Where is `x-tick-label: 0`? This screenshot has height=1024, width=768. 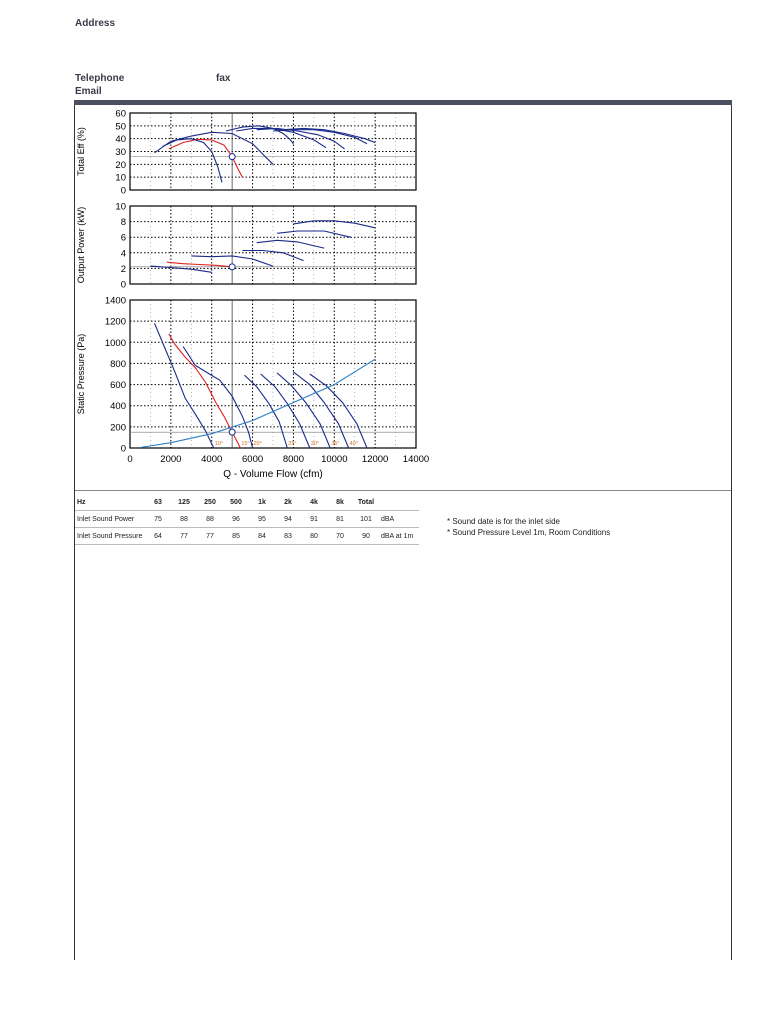 x-tick-label: 0 is located at coordinates (129, 459).